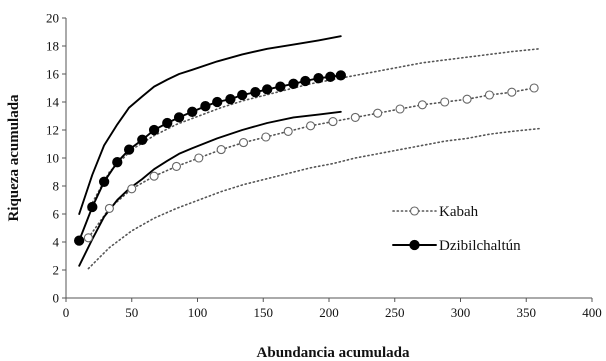  I want to click on y-tick-label: 2, so click(56, 270).